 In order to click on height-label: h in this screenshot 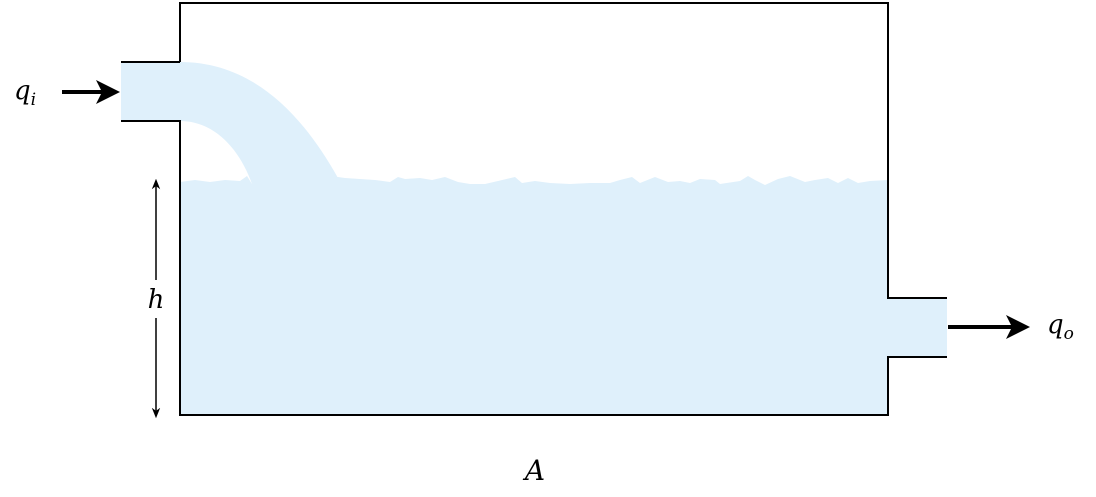, I will do `click(156, 300)`.